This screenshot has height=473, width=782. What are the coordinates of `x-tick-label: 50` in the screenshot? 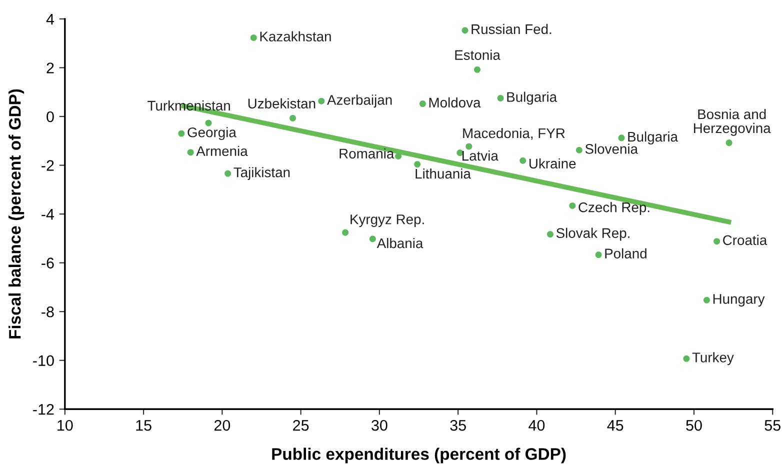 It's located at (694, 425).